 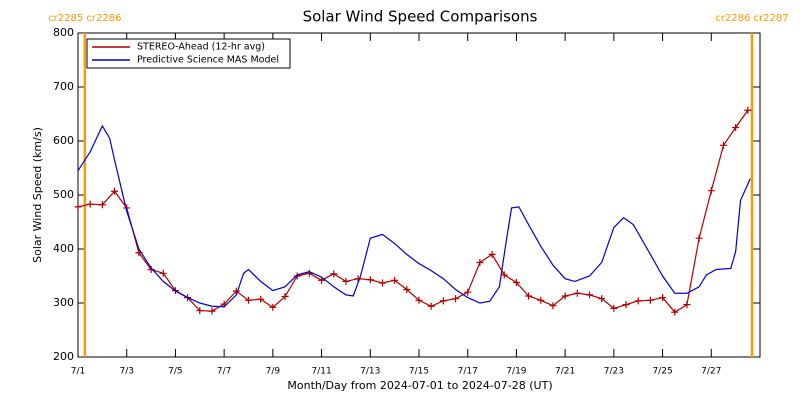 What do you see at coordinates (419, 372) in the screenshot?
I see `x-tick-label: 7/15` at bounding box center [419, 372].